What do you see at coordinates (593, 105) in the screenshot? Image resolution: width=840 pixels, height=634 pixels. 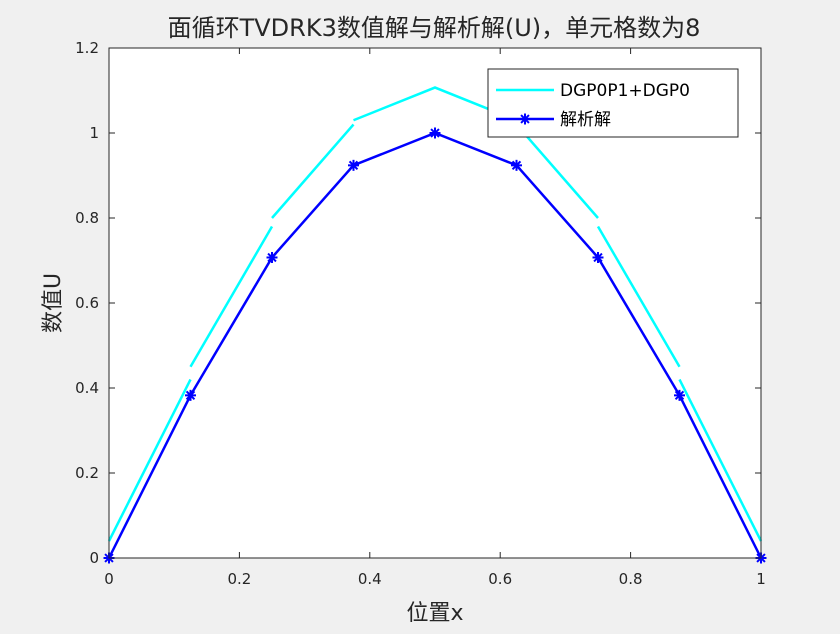 I see `legend-items: DGP0P1+DGP0 解析解` at bounding box center [593, 105].